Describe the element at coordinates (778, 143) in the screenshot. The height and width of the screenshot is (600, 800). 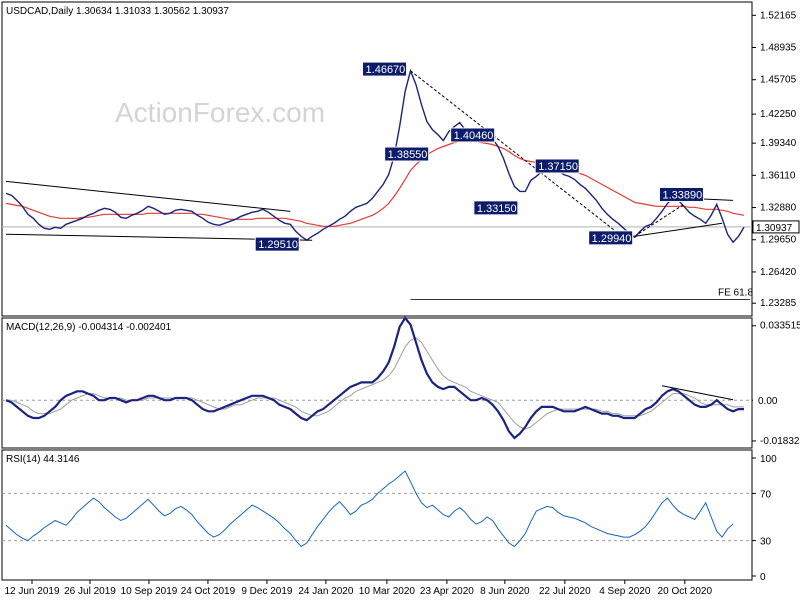
I see `price-y-tick-label: 1.39340` at that location.